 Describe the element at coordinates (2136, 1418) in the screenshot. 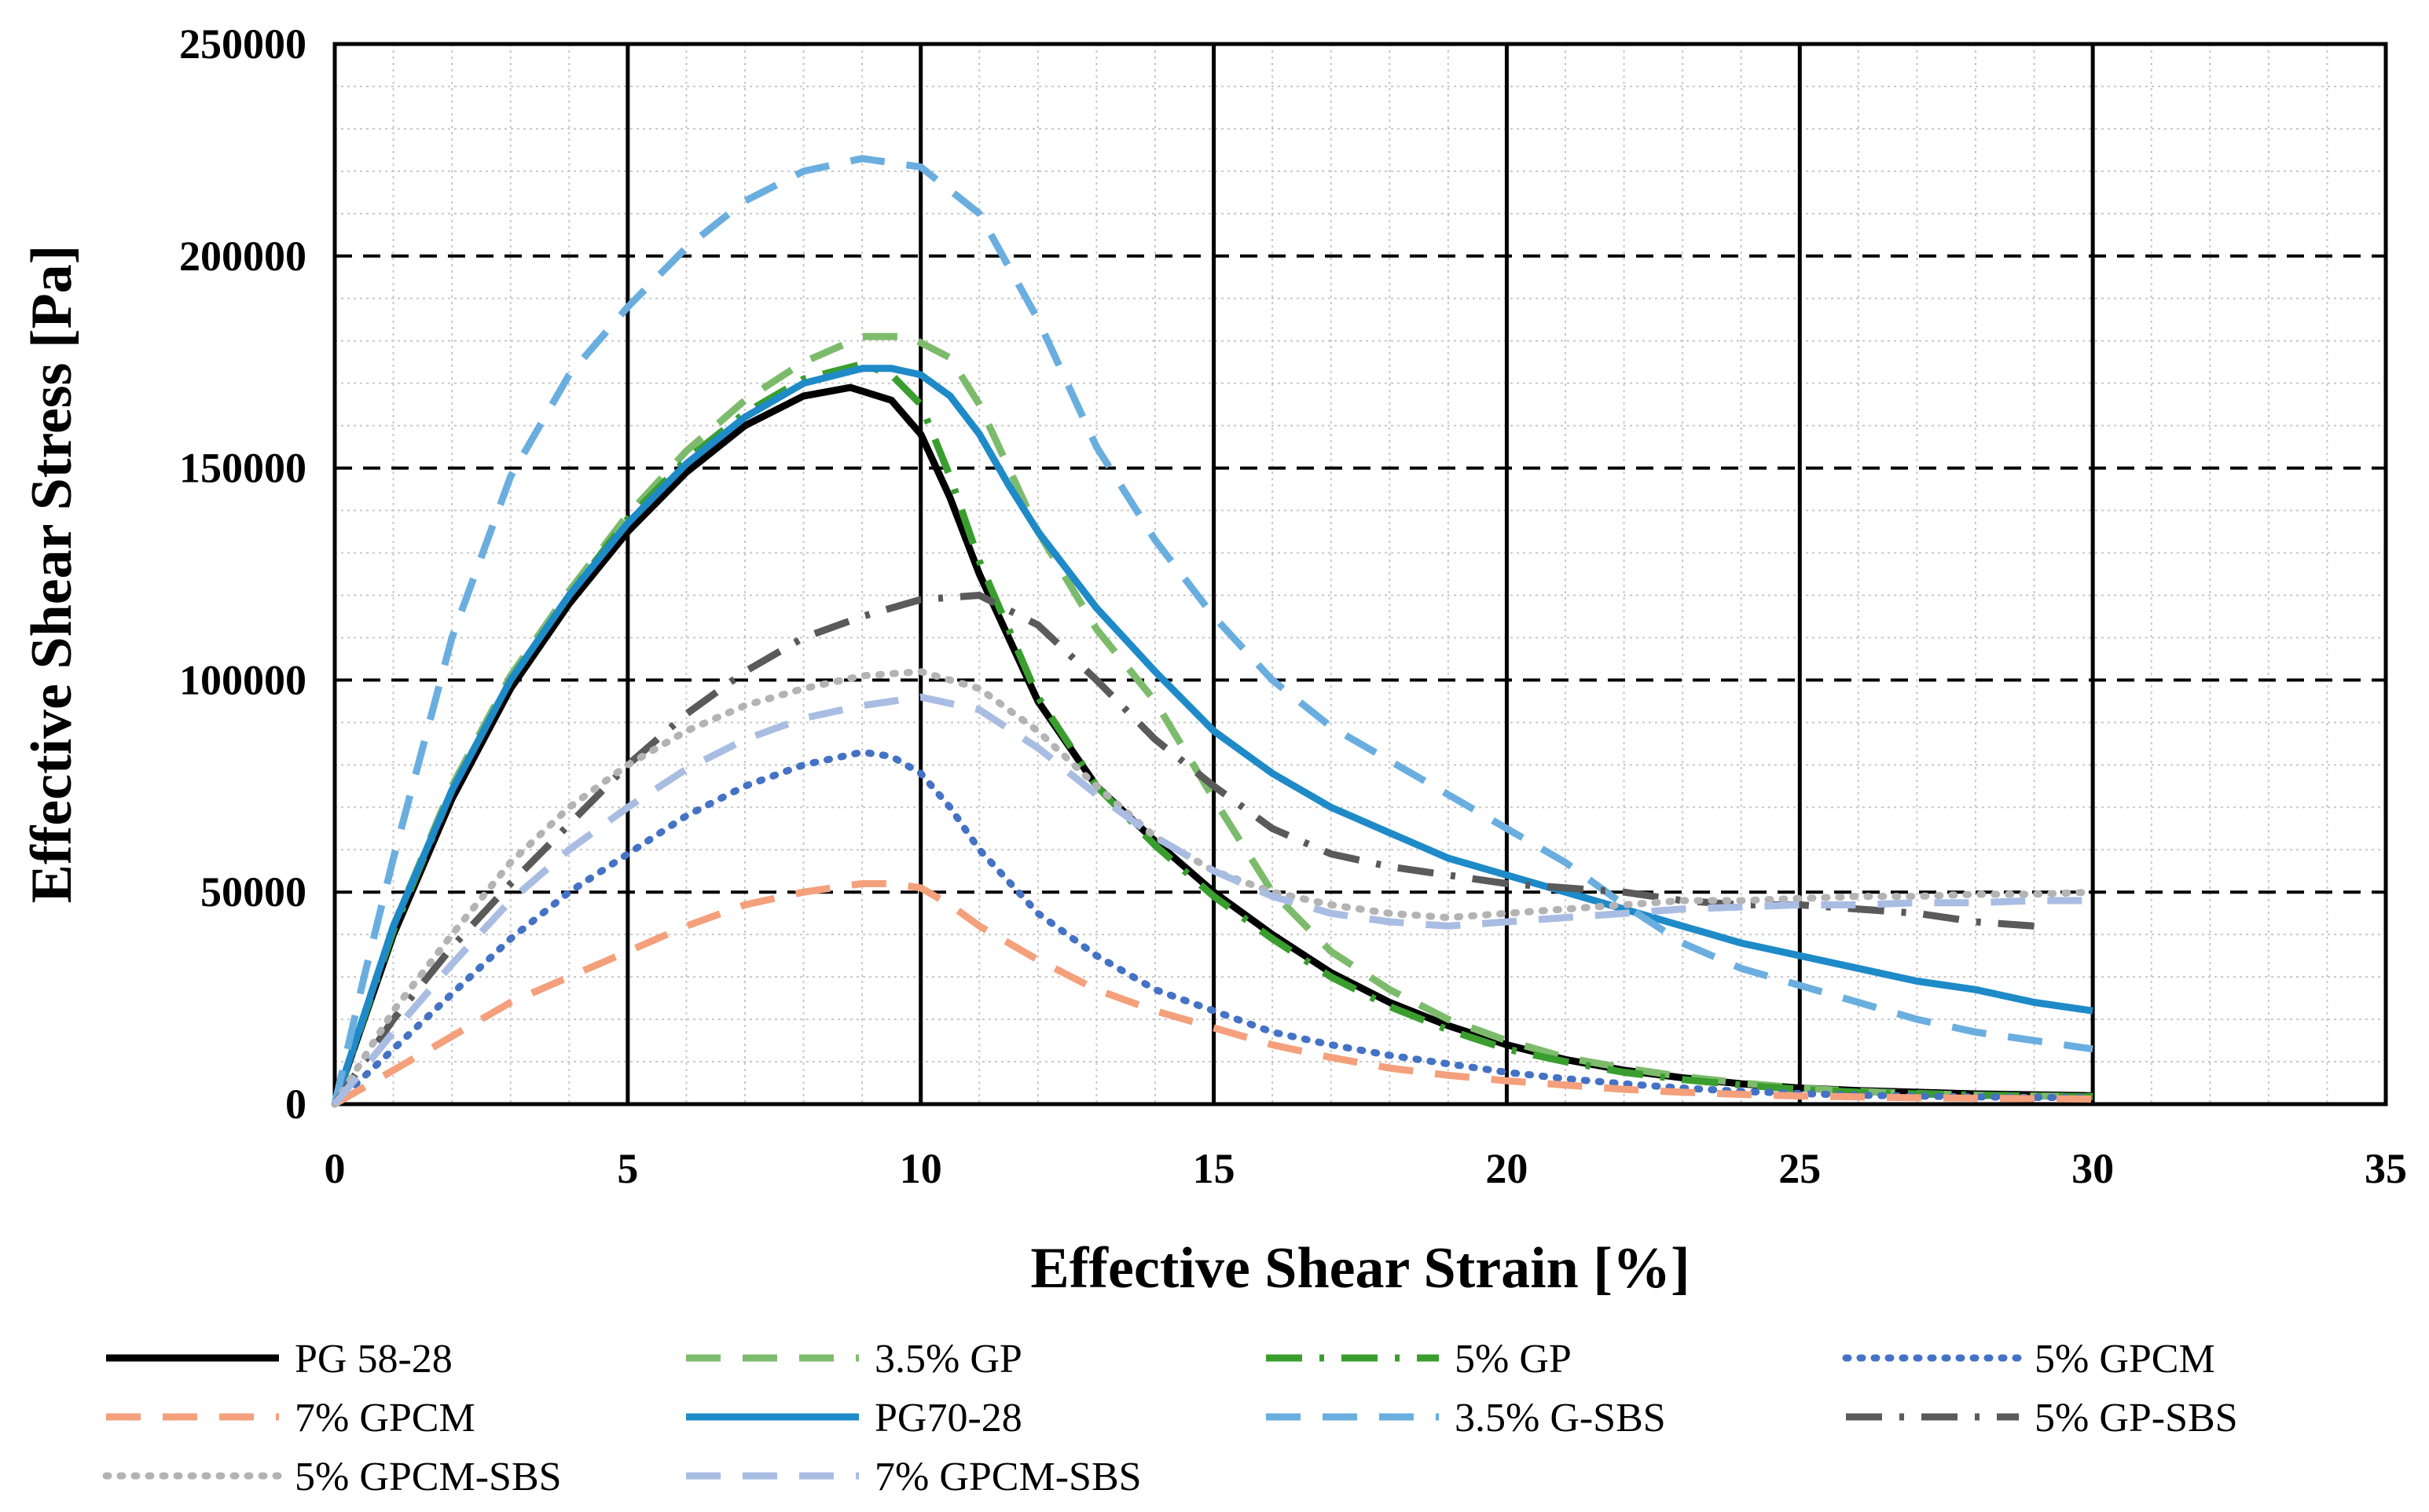

I see `legend-label: 5% GP-SBS` at that location.